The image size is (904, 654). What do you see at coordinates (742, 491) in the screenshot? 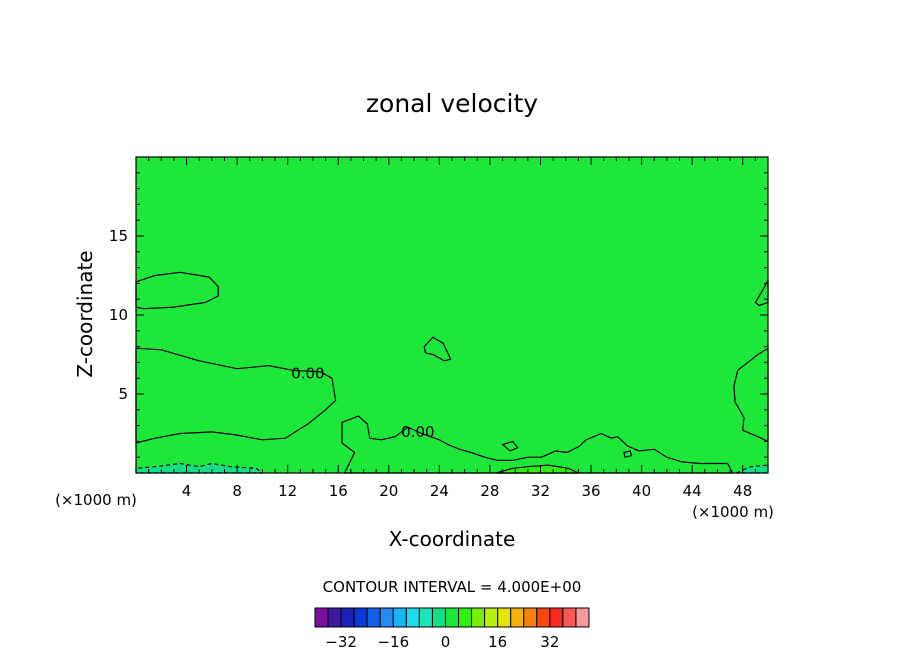
I see `x-tick-label: 48` at bounding box center [742, 491].